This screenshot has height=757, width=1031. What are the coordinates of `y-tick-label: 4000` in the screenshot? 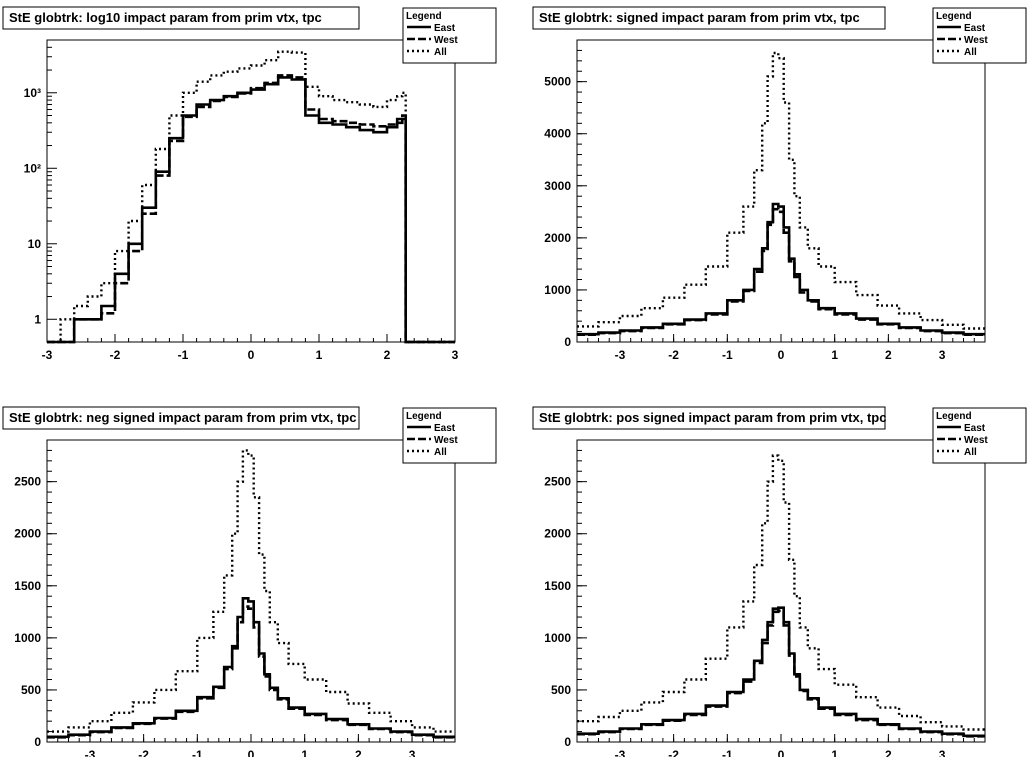 It's located at (557, 134).